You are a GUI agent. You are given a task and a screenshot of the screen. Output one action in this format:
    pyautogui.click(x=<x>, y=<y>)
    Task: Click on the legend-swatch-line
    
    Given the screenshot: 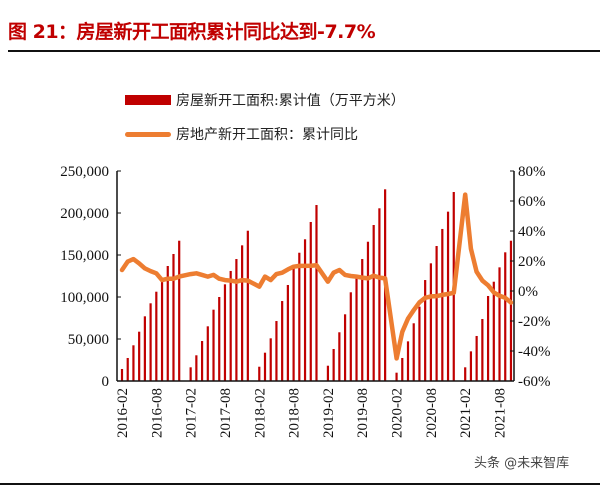 What is the action you would take?
    pyautogui.click(x=148, y=134)
    